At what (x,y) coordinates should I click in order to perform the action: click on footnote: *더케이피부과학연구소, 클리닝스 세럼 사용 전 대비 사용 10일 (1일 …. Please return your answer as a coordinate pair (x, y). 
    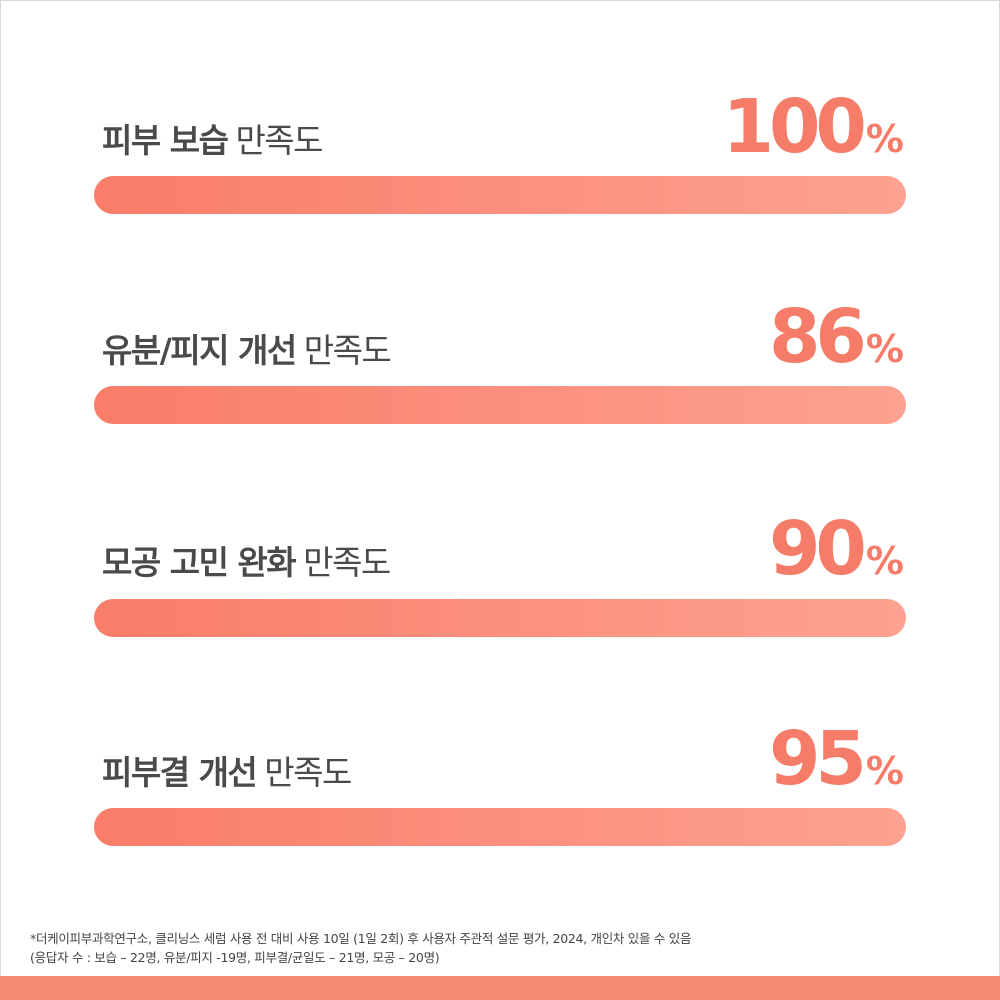
    Looking at the image, I should click on (361, 938).